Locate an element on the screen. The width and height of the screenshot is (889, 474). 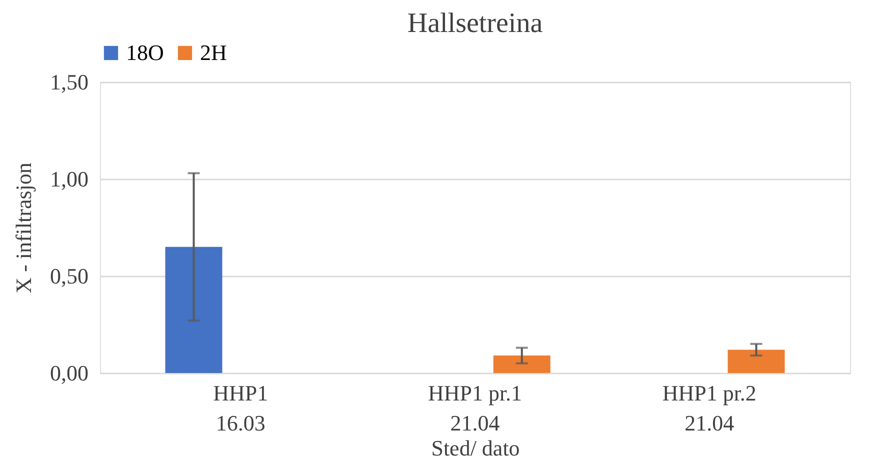
legend-label: 18O is located at coordinates (145, 52).